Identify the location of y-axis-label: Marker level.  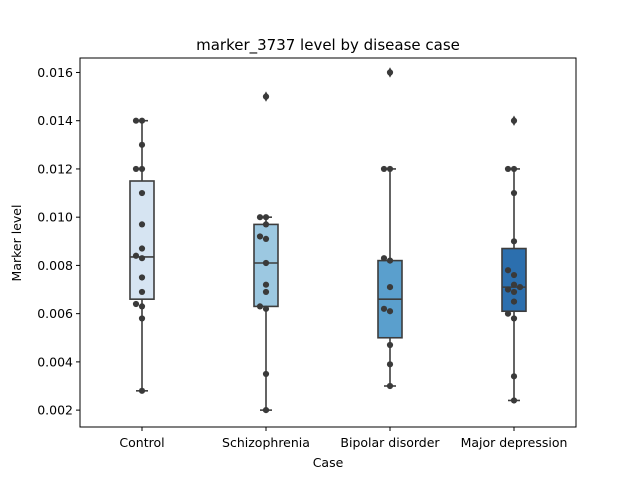
(16, 243).